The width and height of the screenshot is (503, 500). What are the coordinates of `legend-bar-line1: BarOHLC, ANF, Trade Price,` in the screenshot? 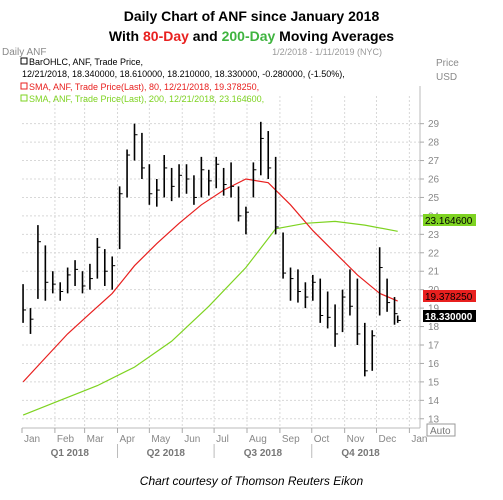 It's located at (86, 62).